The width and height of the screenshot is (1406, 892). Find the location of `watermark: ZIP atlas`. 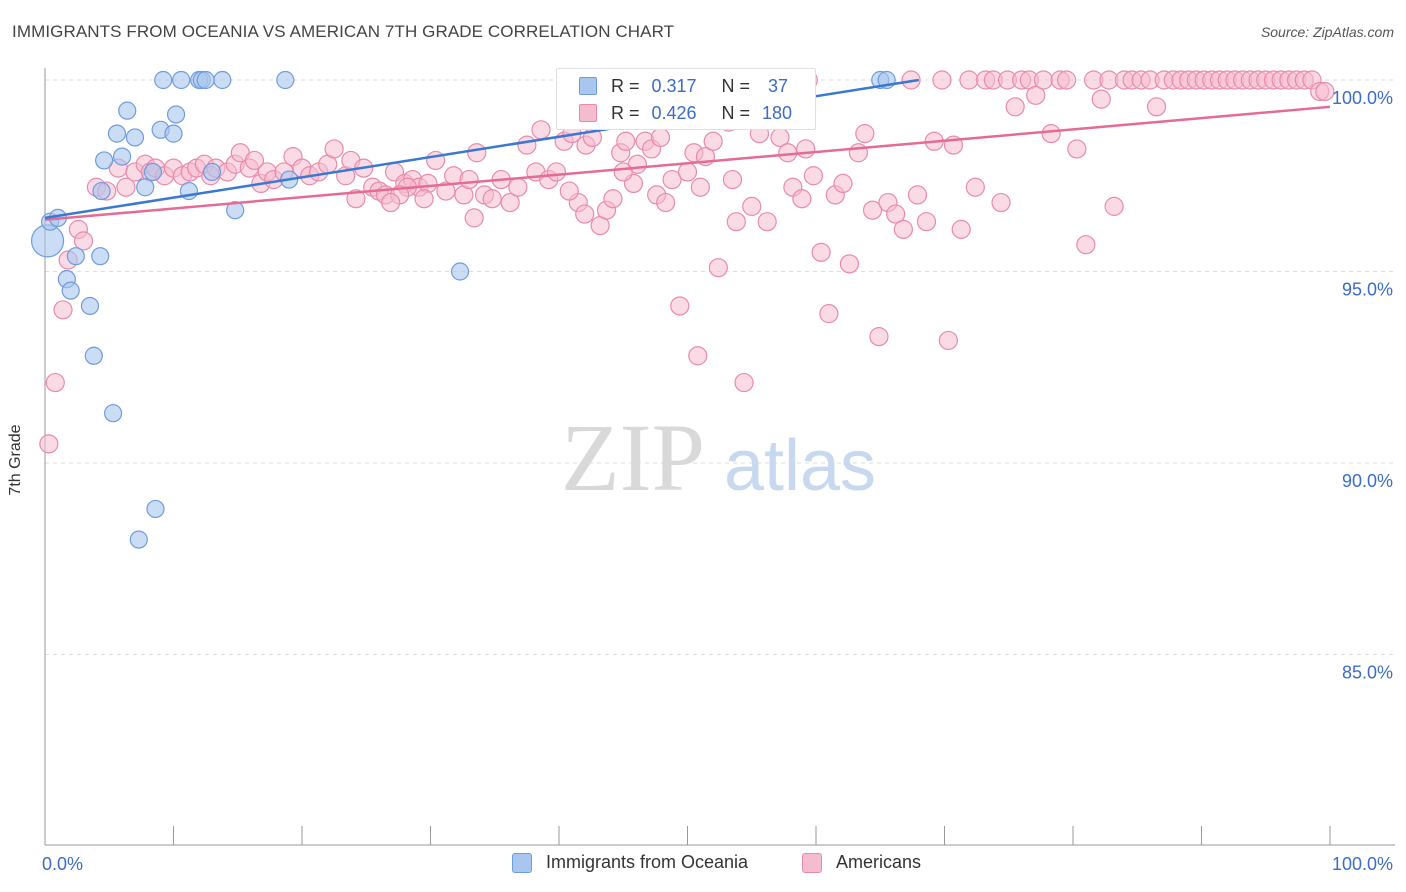

watermark: ZIP atlas is located at coordinates (718, 457).